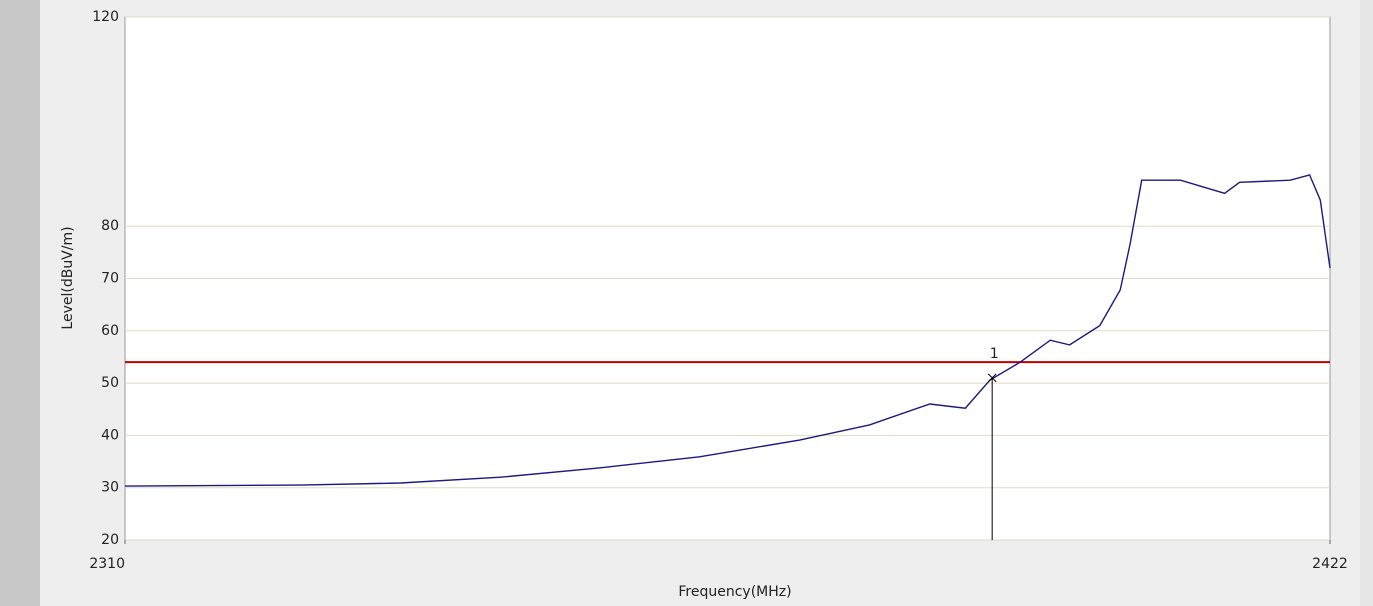 This screenshot has width=1373, height=606. What do you see at coordinates (107, 564) in the screenshot?
I see `x-tick-label: 2310` at bounding box center [107, 564].